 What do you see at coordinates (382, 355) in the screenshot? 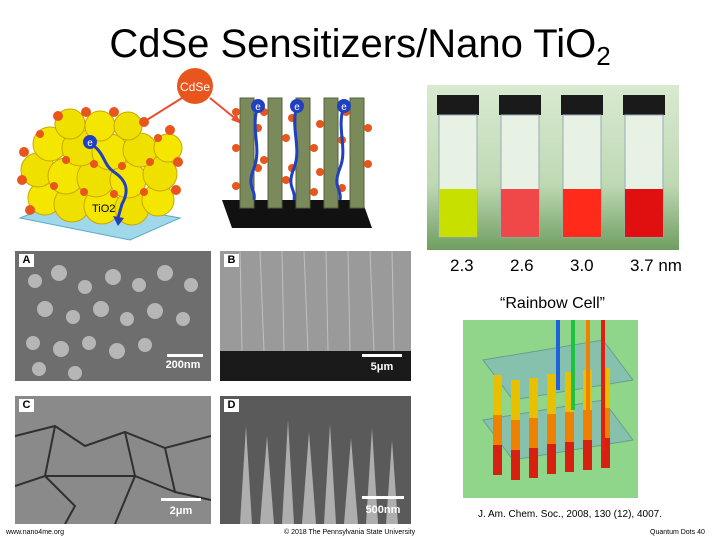
I see `scale-bar-b` at bounding box center [382, 355].